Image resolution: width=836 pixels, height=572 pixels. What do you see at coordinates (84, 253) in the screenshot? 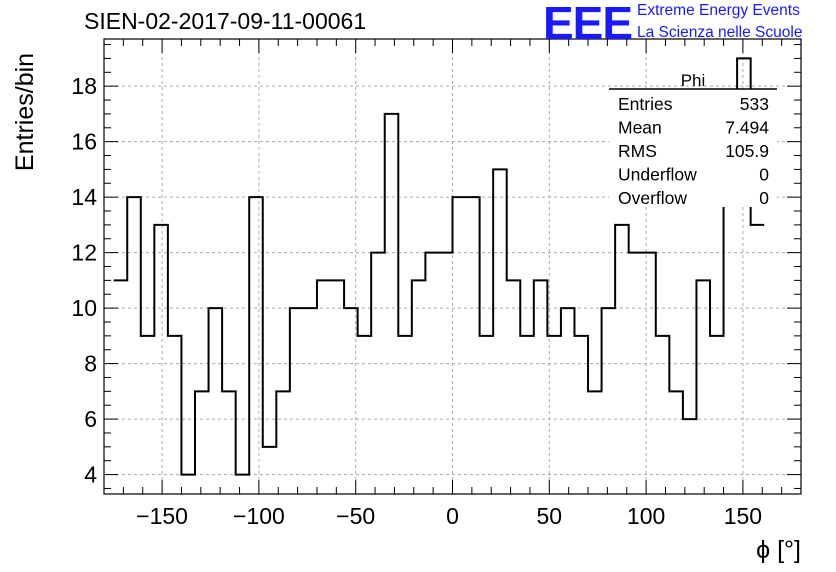
I see `y-tick-label: 12` at bounding box center [84, 253].